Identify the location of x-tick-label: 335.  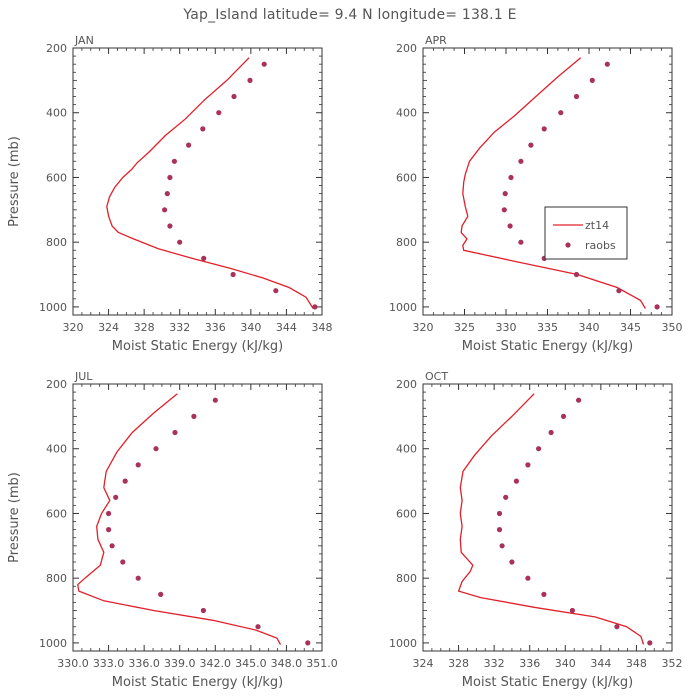
(547, 327).